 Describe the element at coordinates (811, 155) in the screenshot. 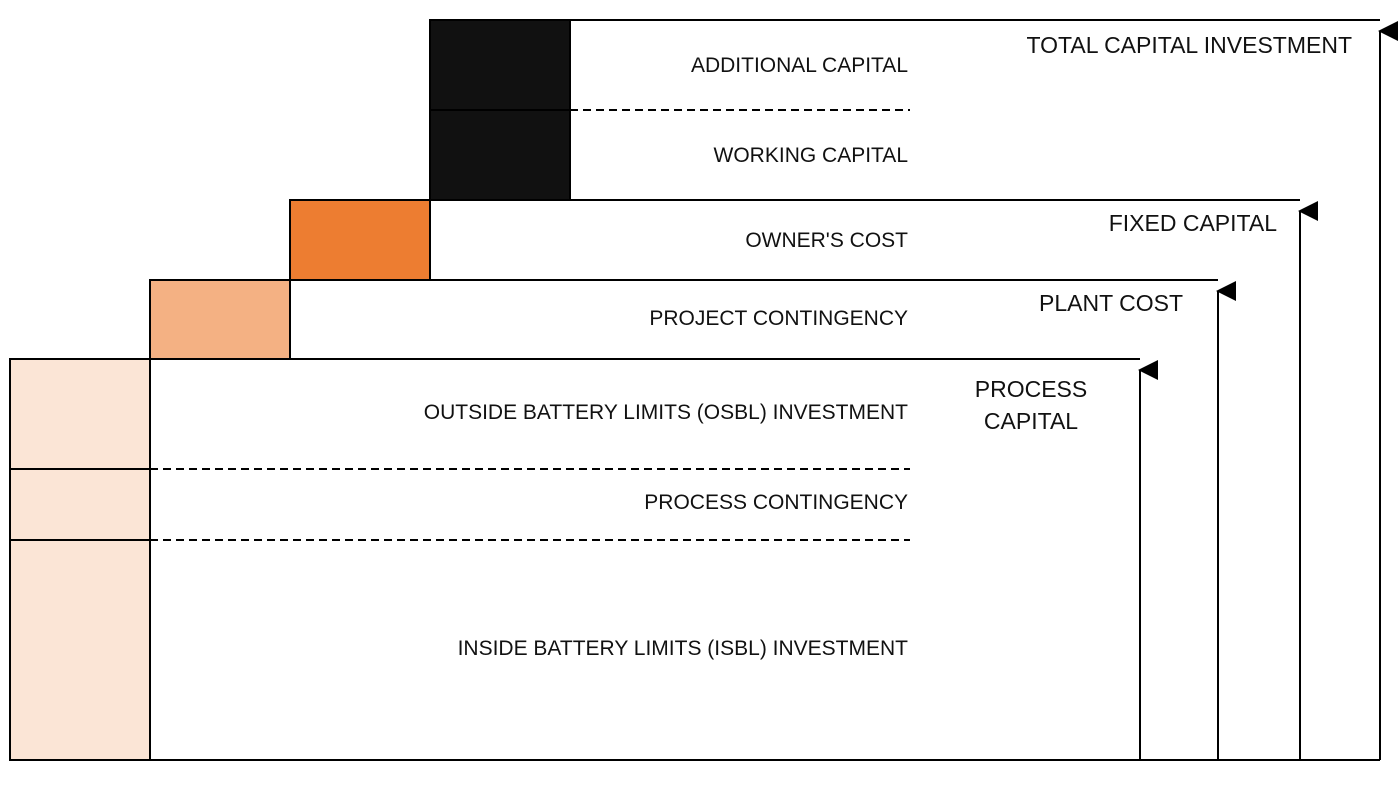

I see `working-capital-label: WORKING CAPITAL` at that location.